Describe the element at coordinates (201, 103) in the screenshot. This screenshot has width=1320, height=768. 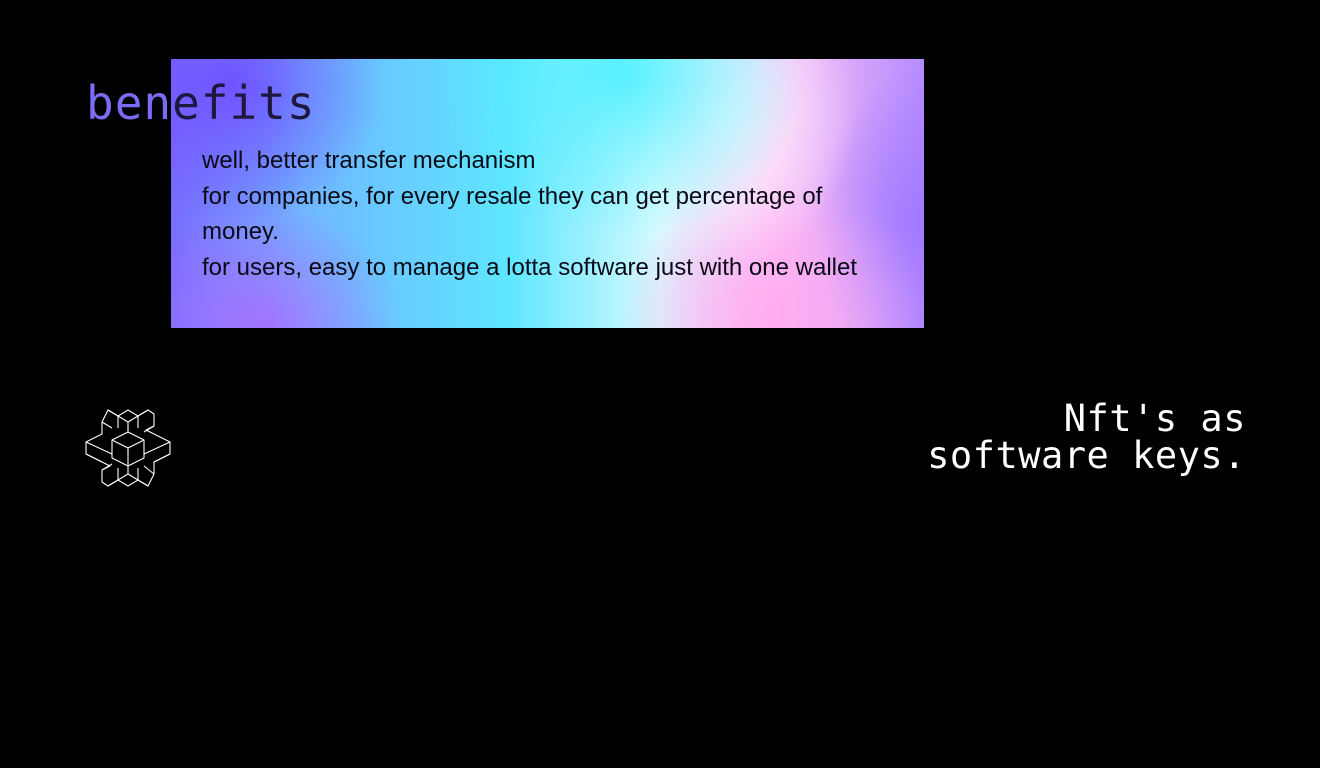
I see `slide-heading: benefits` at that location.